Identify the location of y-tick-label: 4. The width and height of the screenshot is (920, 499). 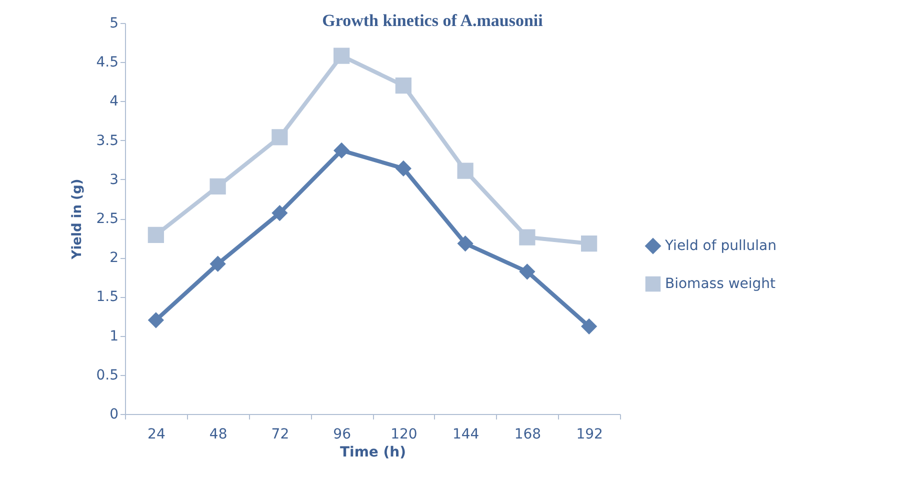
(114, 102).